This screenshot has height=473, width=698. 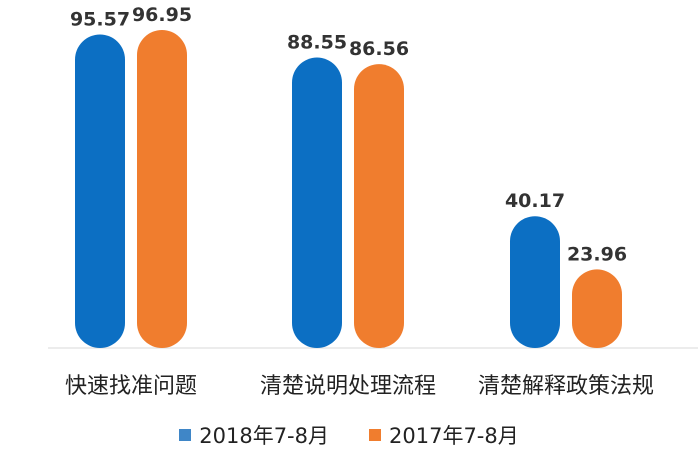 I want to click on category-label-1: 快速找准问题, so click(x=131, y=386).